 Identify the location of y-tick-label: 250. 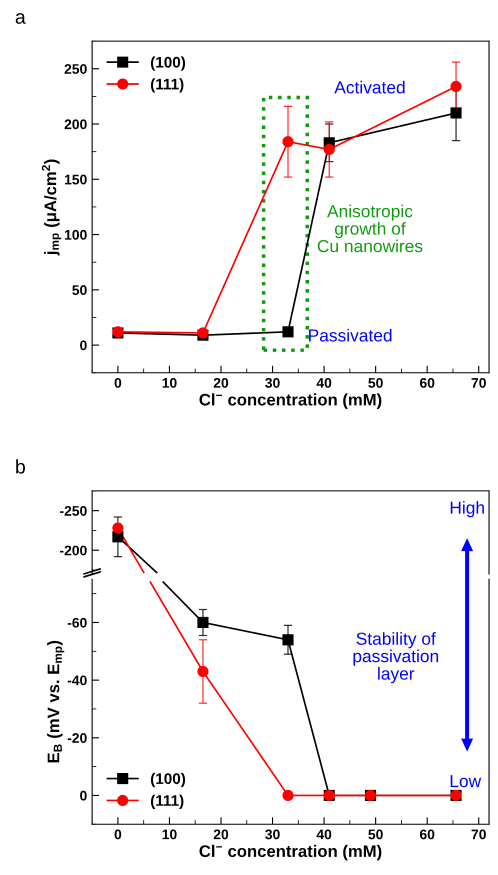
(75, 69).